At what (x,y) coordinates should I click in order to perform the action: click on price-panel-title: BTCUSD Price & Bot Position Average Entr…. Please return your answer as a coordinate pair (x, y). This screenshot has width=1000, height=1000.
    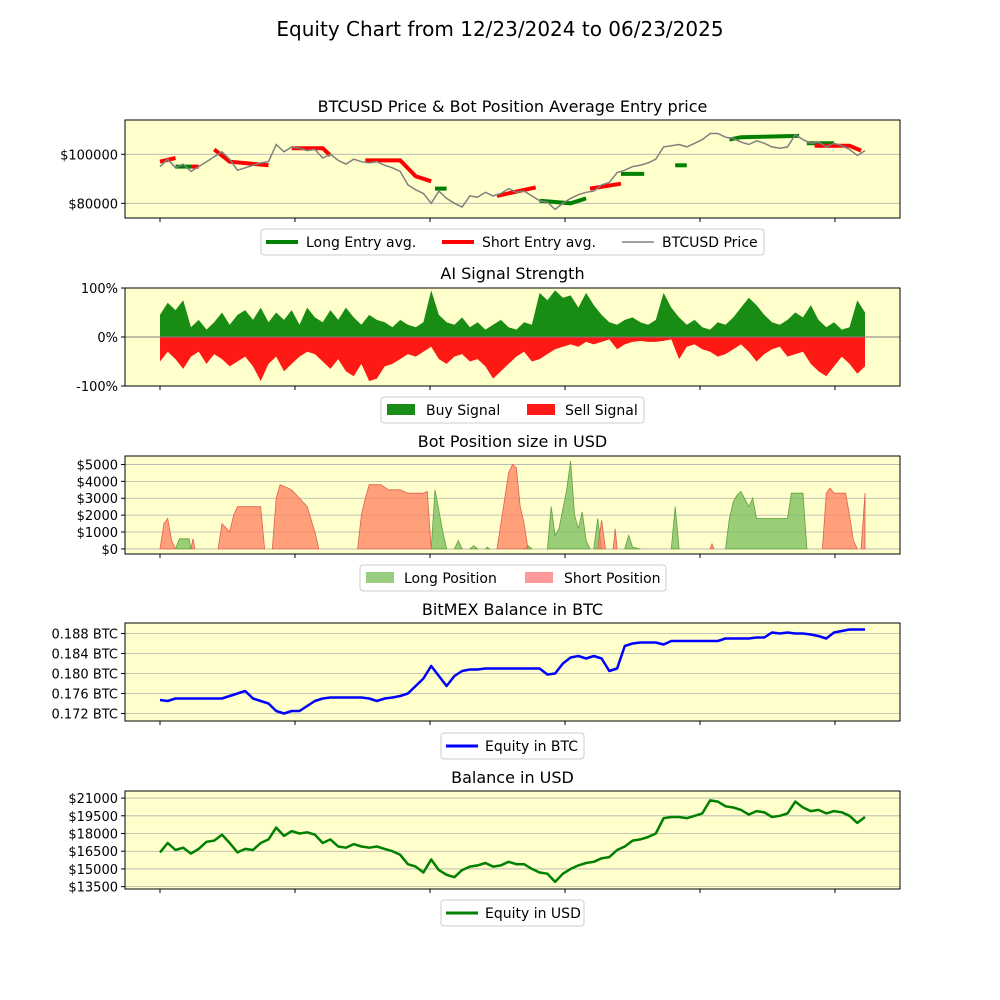
    Looking at the image, I should click on (513, 106).